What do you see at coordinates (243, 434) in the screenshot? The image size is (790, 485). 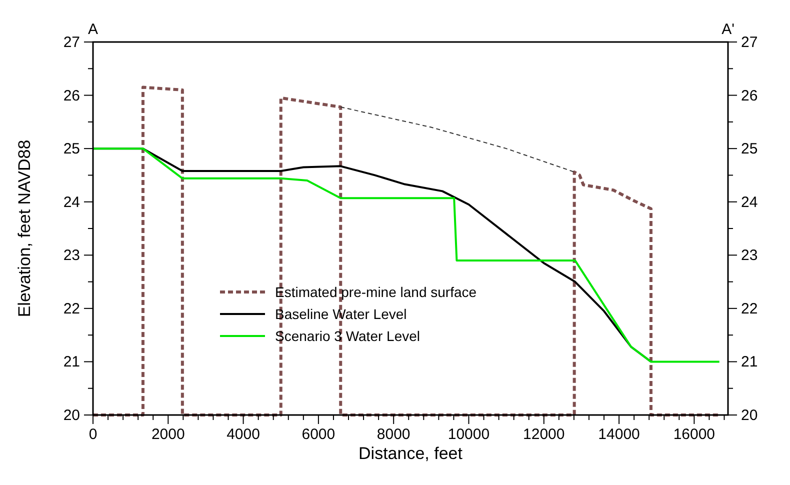 I see `x-tick-label: 4000` at bounding box center [243, 434].